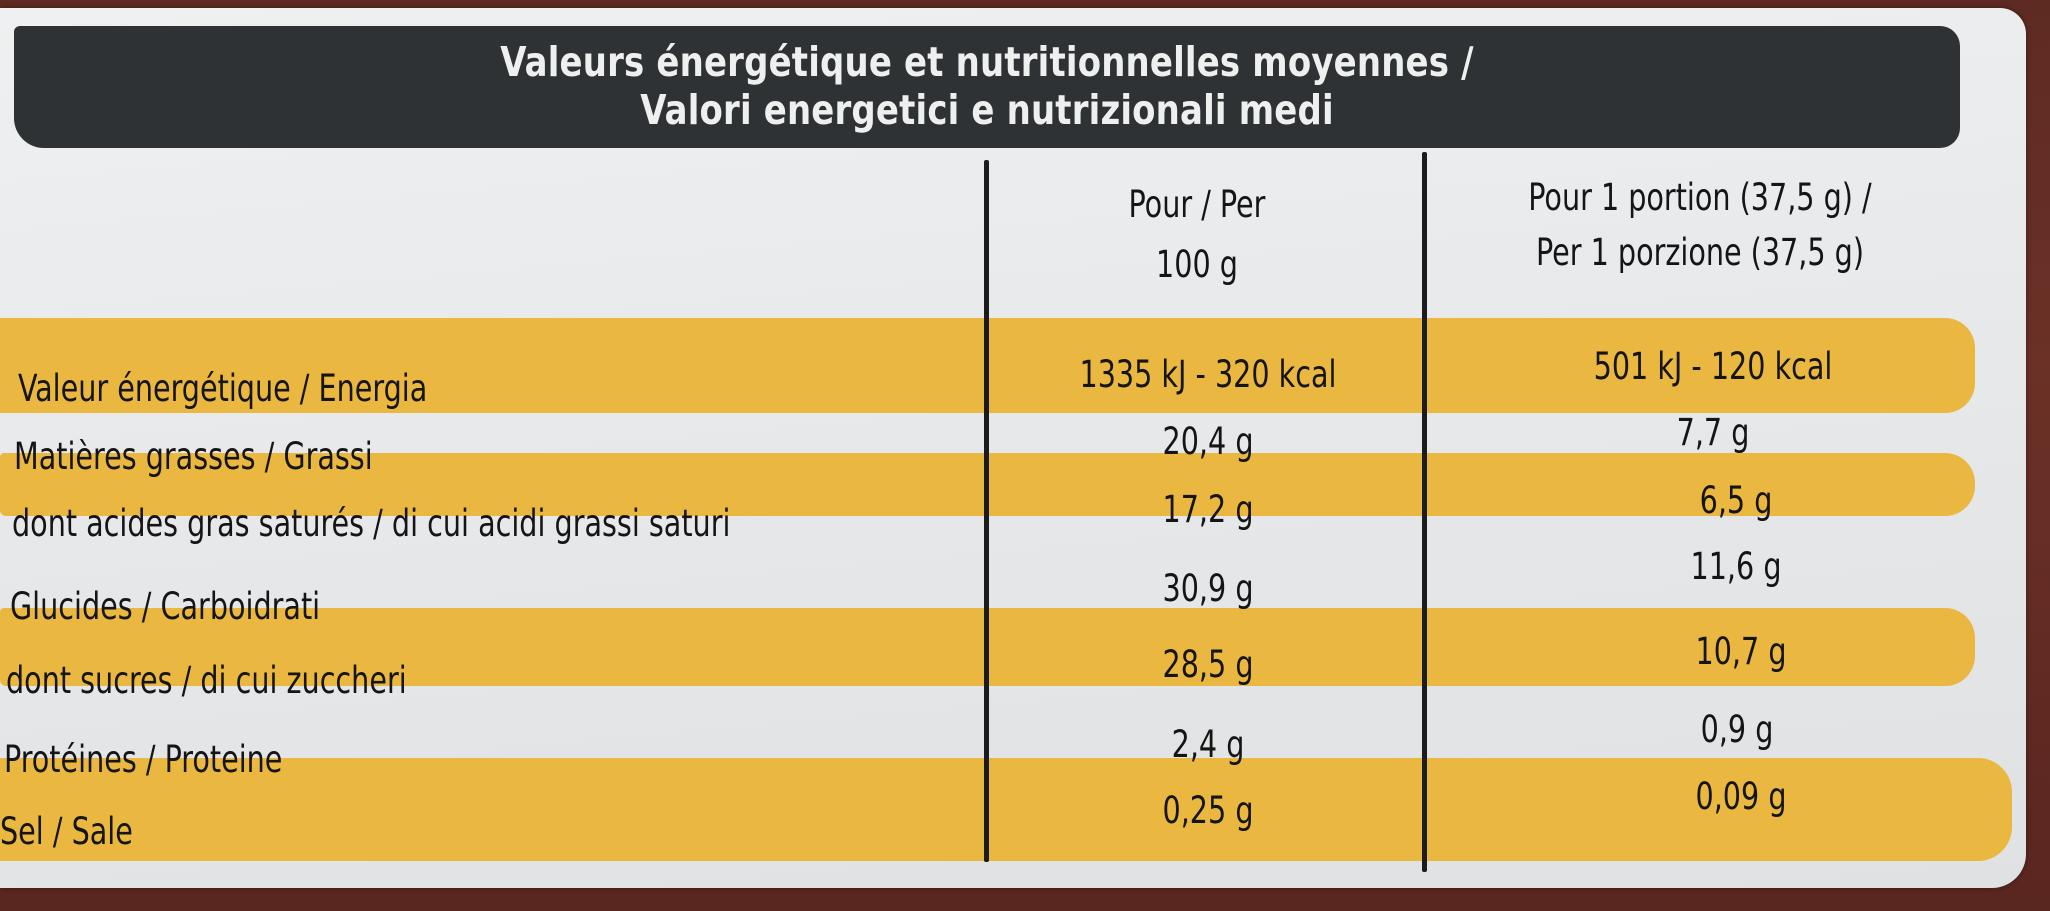 Image resolution: width=2050 pixels, height=911 pixels. What do you see at coordinates (986, 511) in the screenshot?
I see `column-divider-left` at bounding box center [986, 511].